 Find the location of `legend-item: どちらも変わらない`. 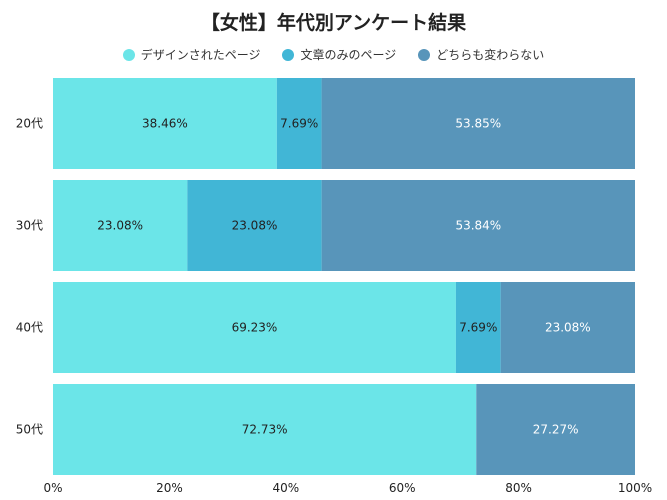

legend-item: どちらも変わらない is located at coordinates (481, 54).